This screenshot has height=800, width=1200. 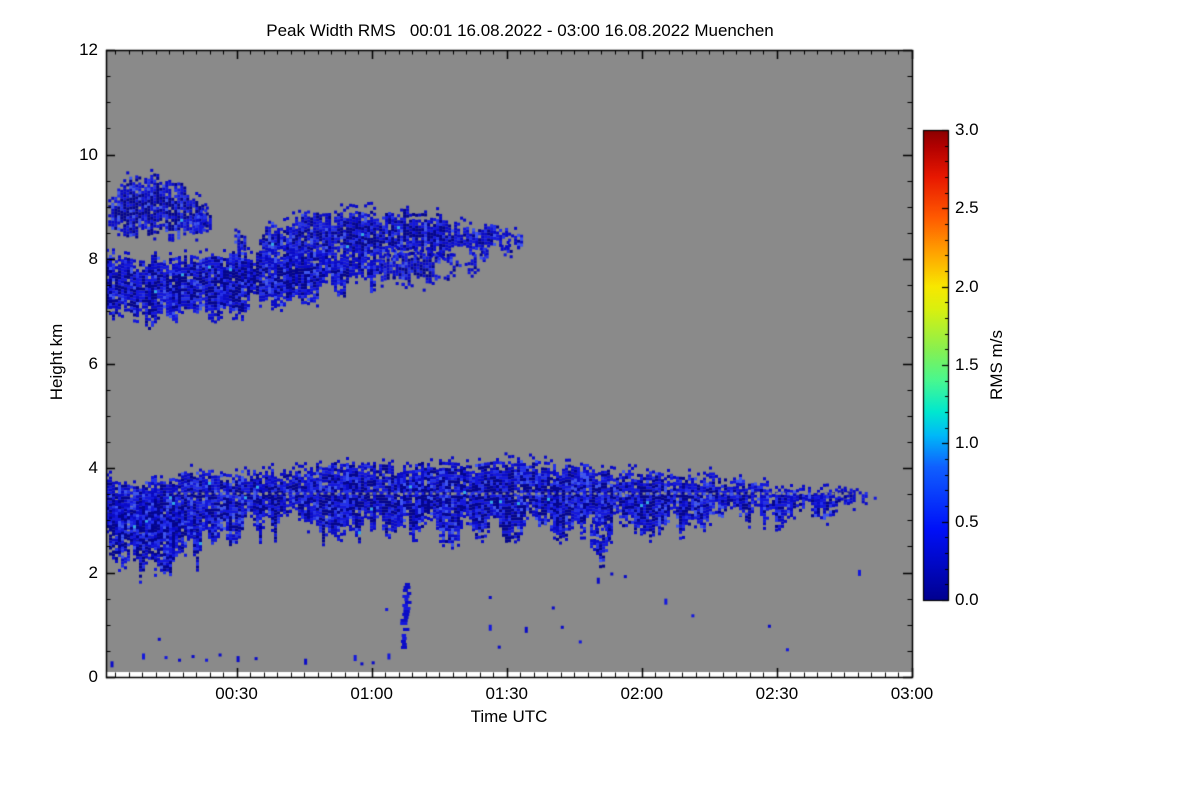 What do you see at coordinates (93, 363) in the screenshot?
I see `y-tick-label: 6` at bounding box center [93, 363].